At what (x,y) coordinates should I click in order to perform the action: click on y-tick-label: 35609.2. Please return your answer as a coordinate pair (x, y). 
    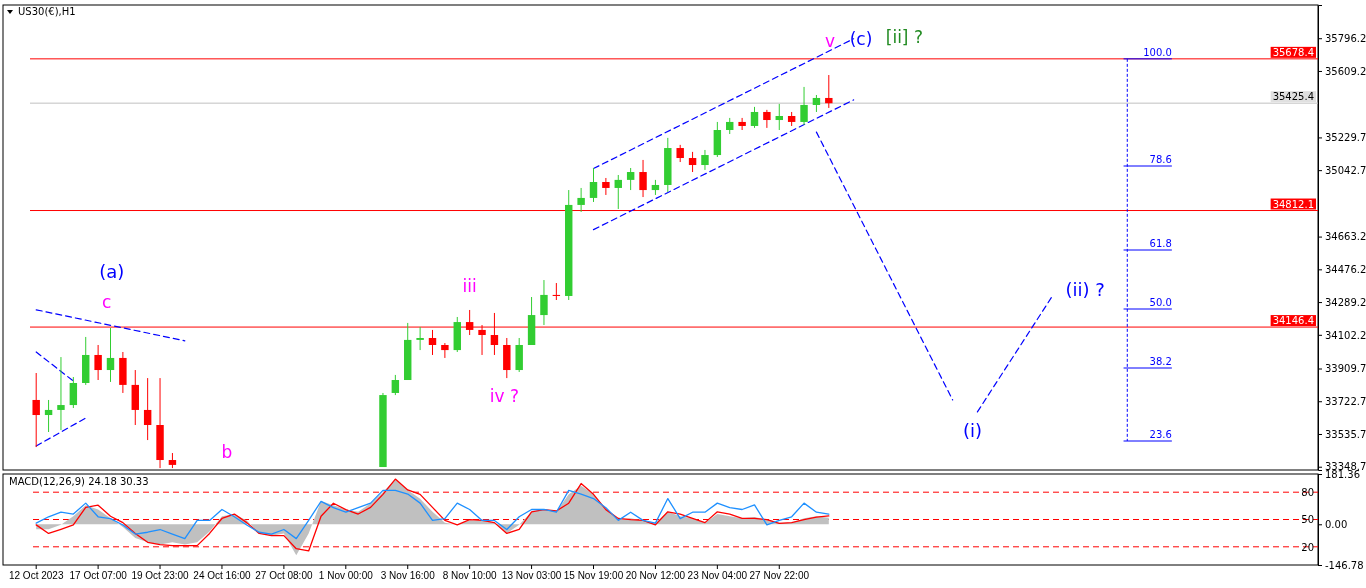
    Looking at the image, I should click on (1345, 71).